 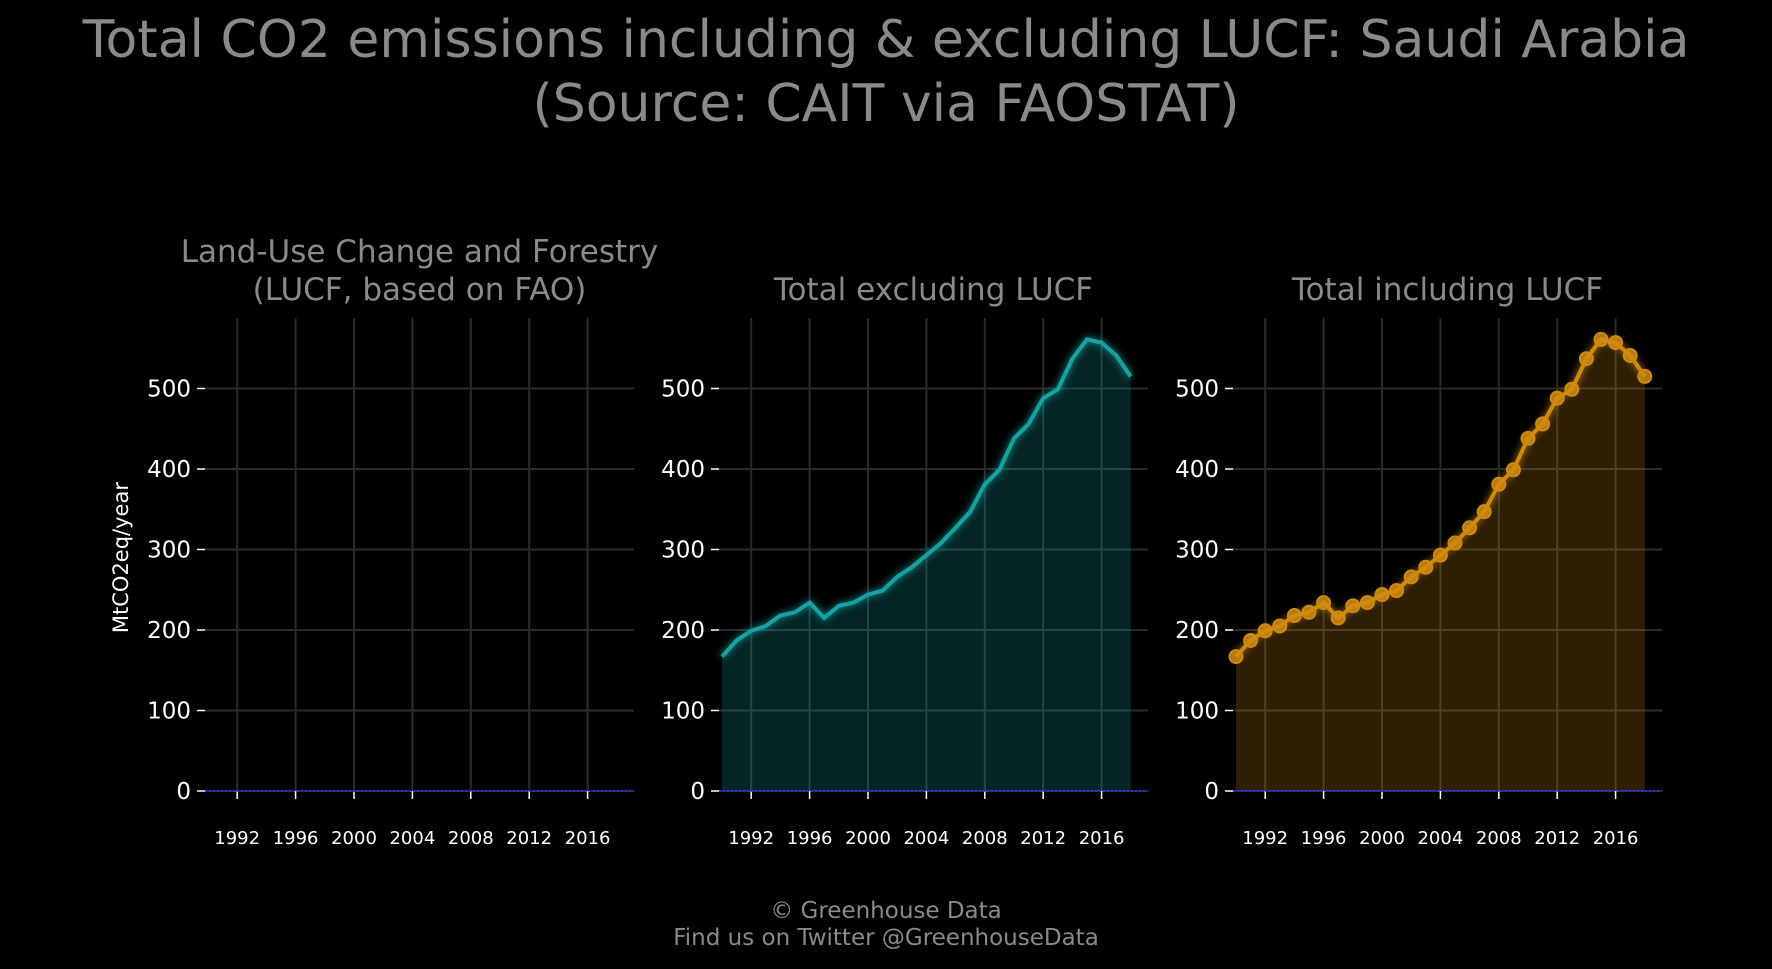 What do you see at coordinates (926, 497) in the screenshot?
I see `series-line` at bounding box center [926, 497].